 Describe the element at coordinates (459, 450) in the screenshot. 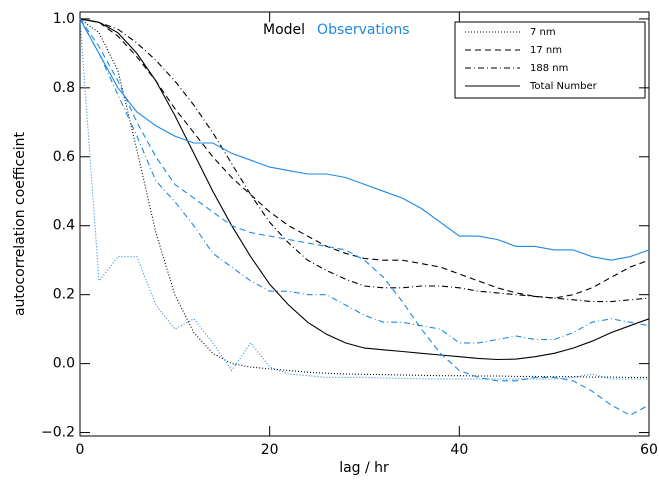

I see `x-tick-label: 40` at that location.